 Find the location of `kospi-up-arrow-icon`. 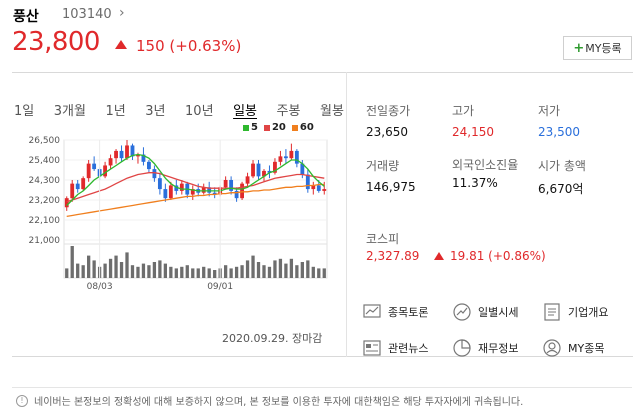

kospi-up-arrow-icon is located at coordinates (439, 256).